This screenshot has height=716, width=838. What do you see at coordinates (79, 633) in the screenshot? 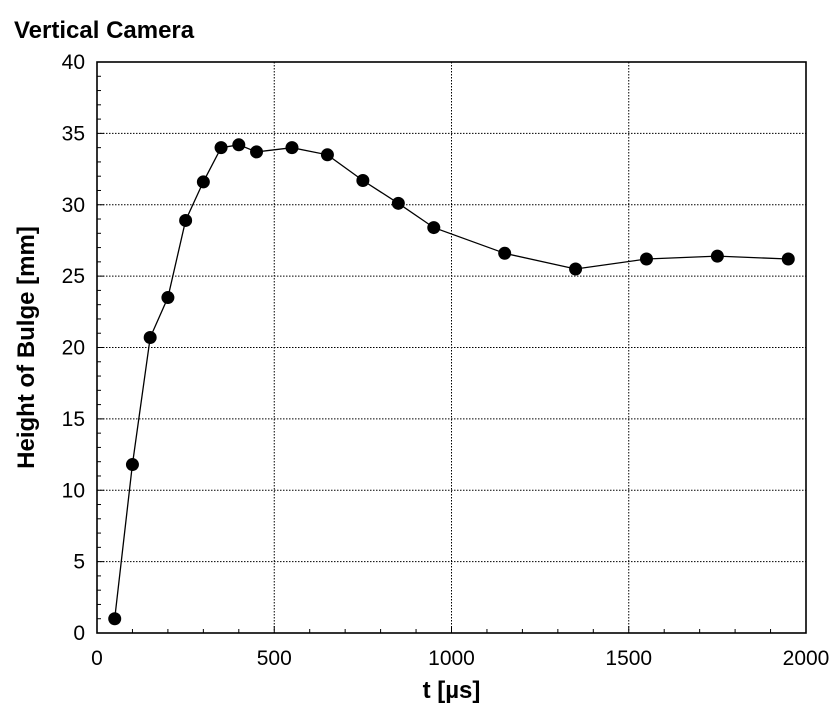
I see `y-tick-label: 0` at bounding box center [79, 633].